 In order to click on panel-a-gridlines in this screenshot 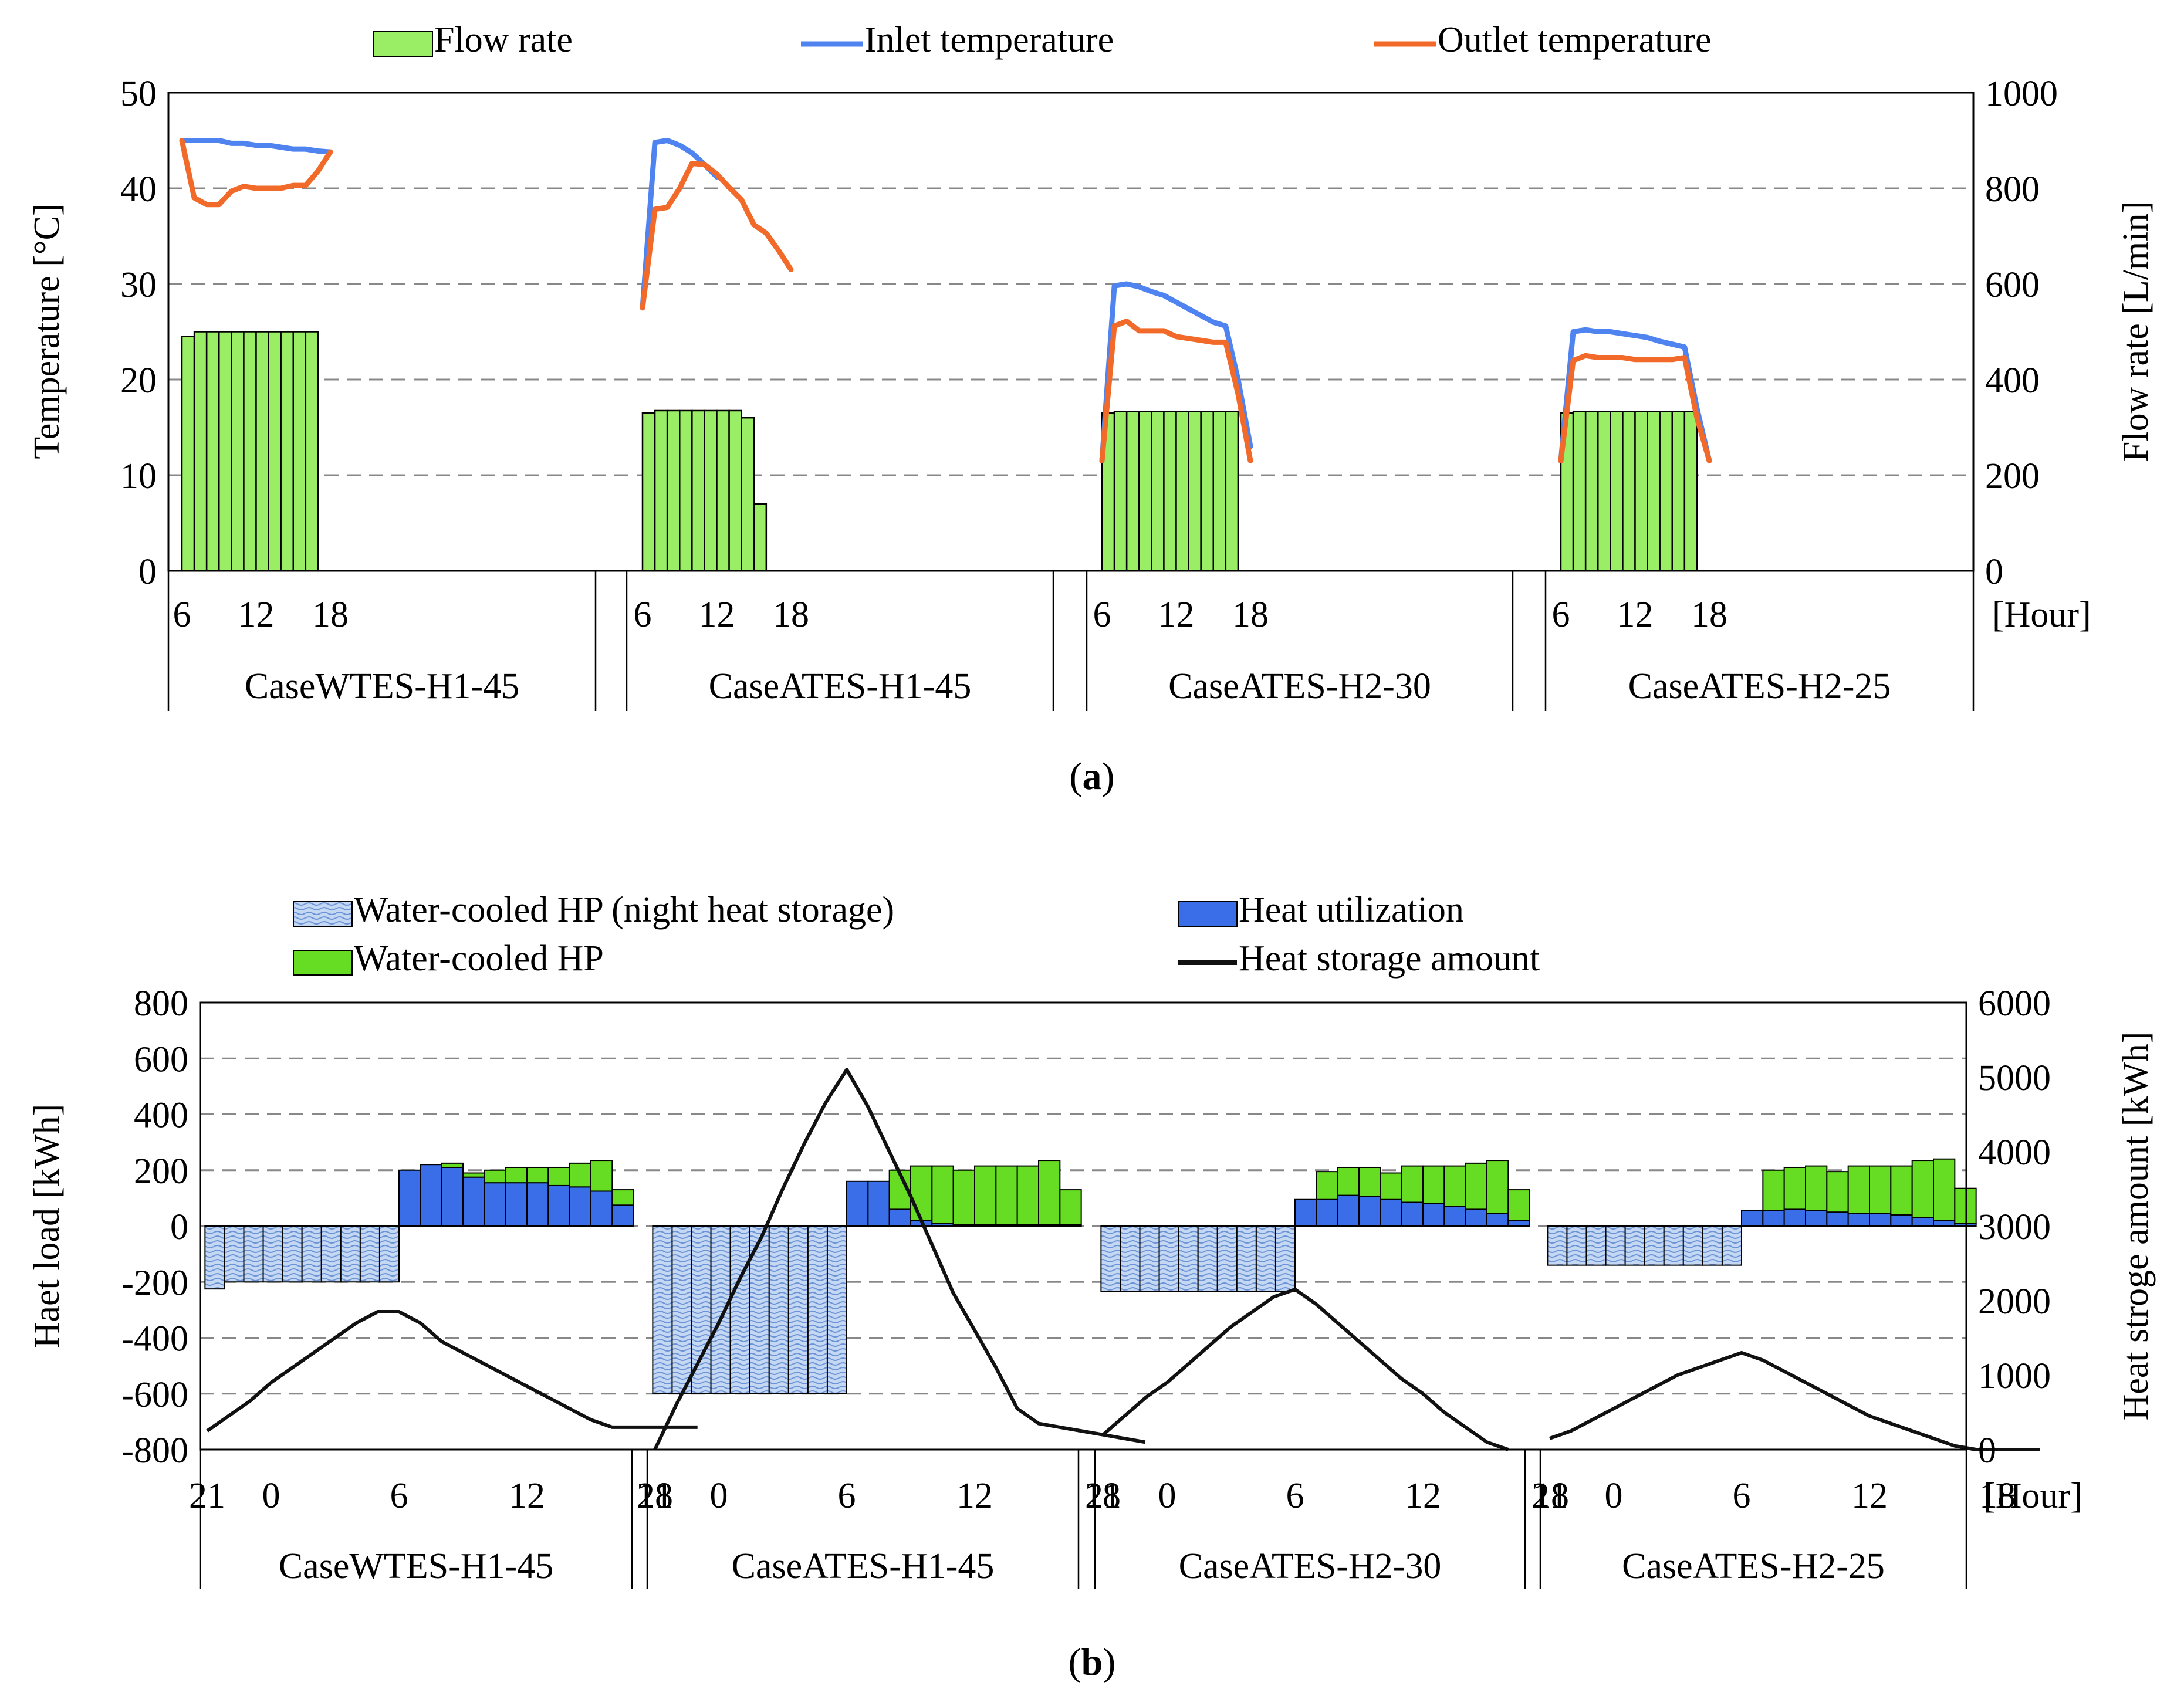, I will do `click(1070, 331)`.